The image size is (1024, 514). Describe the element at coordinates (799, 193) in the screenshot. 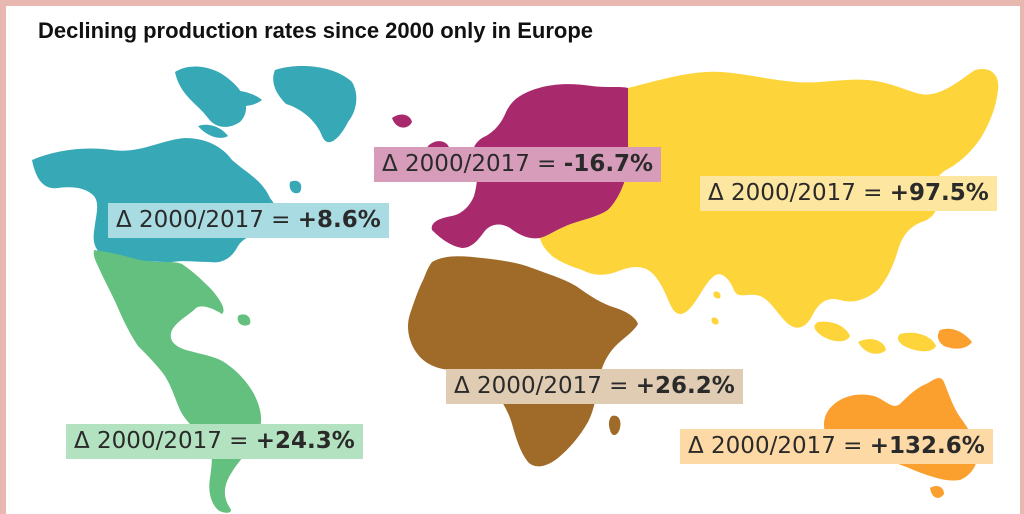

I see `label-asia-prefix: Δ 2000/2017 =` at that location.